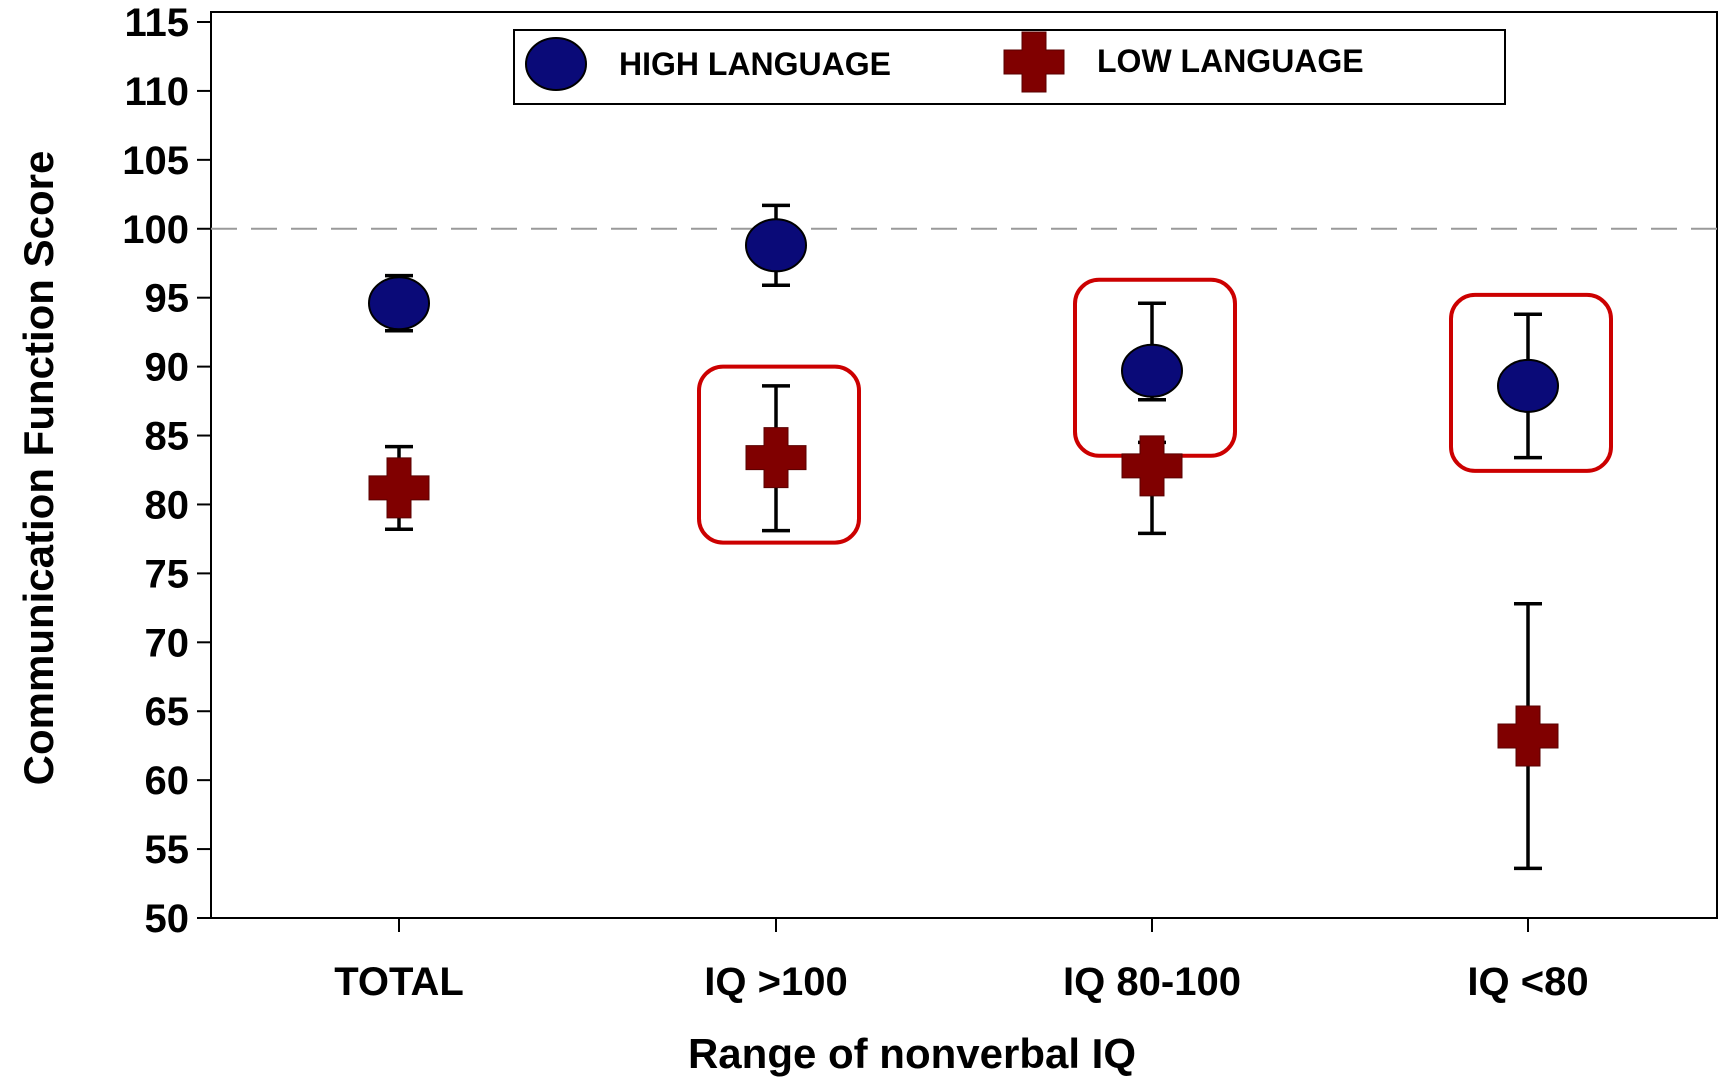 Image resolution: width=1719 pixels, height=1077 pixels. I want to click on x-tick-label: IQ <80, so click(1527, 982).